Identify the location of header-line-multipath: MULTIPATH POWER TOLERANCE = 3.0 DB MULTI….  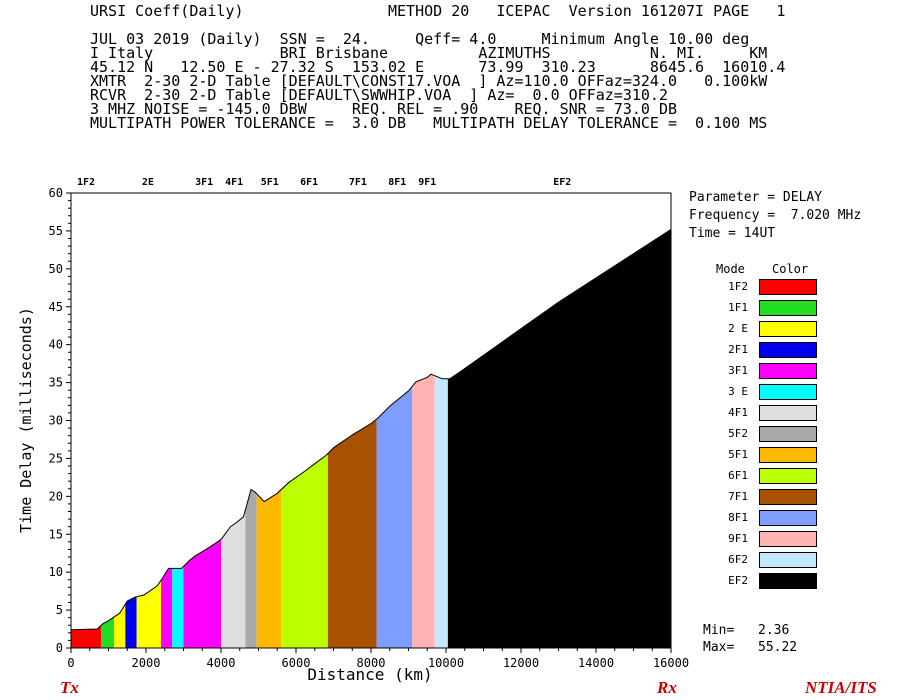
(429, 123).